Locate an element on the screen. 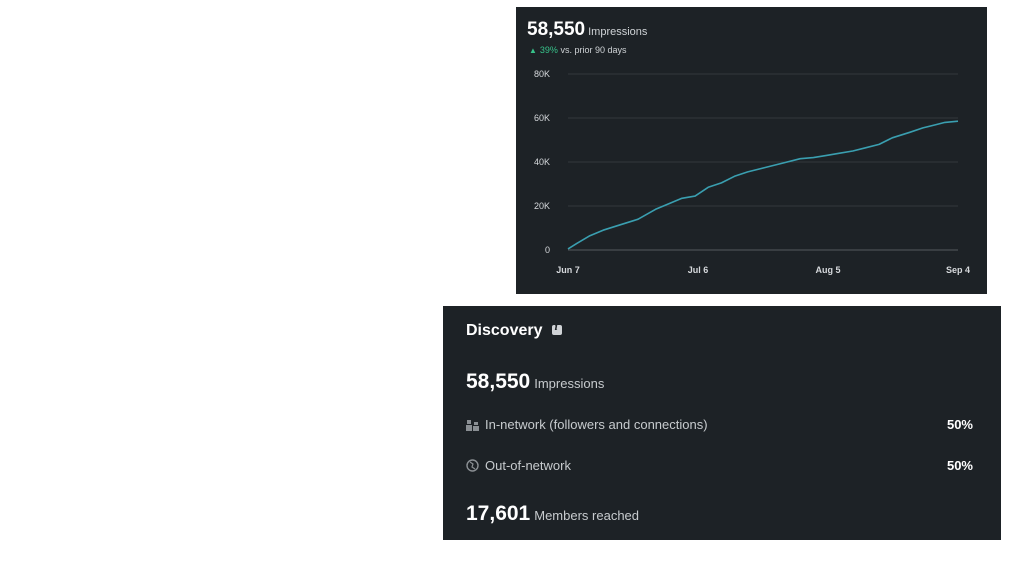 This screenshot has width=1024, height=576. y-tick-label: 80K is located at coordinates (542, 74).